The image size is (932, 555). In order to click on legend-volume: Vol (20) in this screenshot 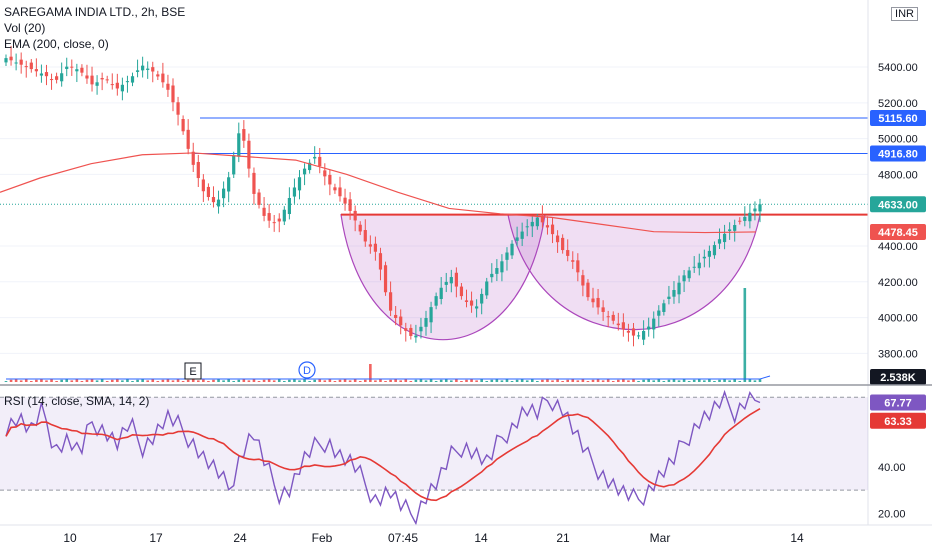, I will do `click(25, 28)`.